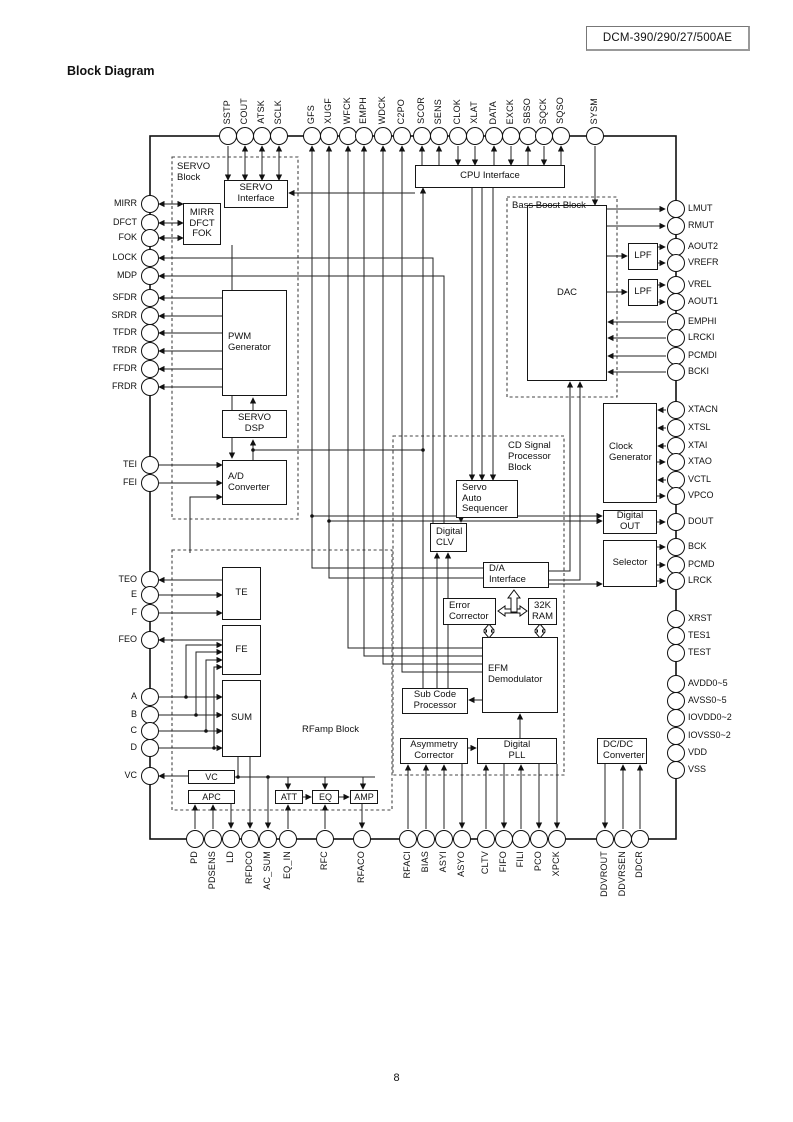 This screenshot has height=1122, width=793. What do you see at coordinates (134, 612) in the screenshot?
I see `pin-label-f: F` at bounding box center [134, 612].